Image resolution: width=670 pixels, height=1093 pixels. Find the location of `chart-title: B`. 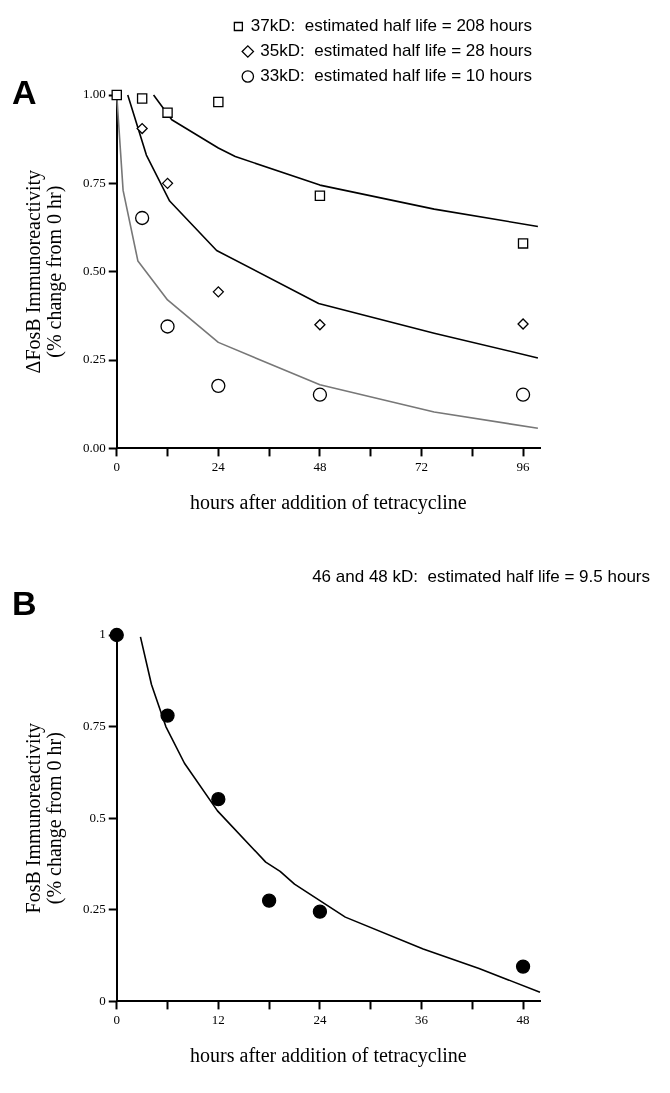

chart-title: B is located at coordinates (24, 603).